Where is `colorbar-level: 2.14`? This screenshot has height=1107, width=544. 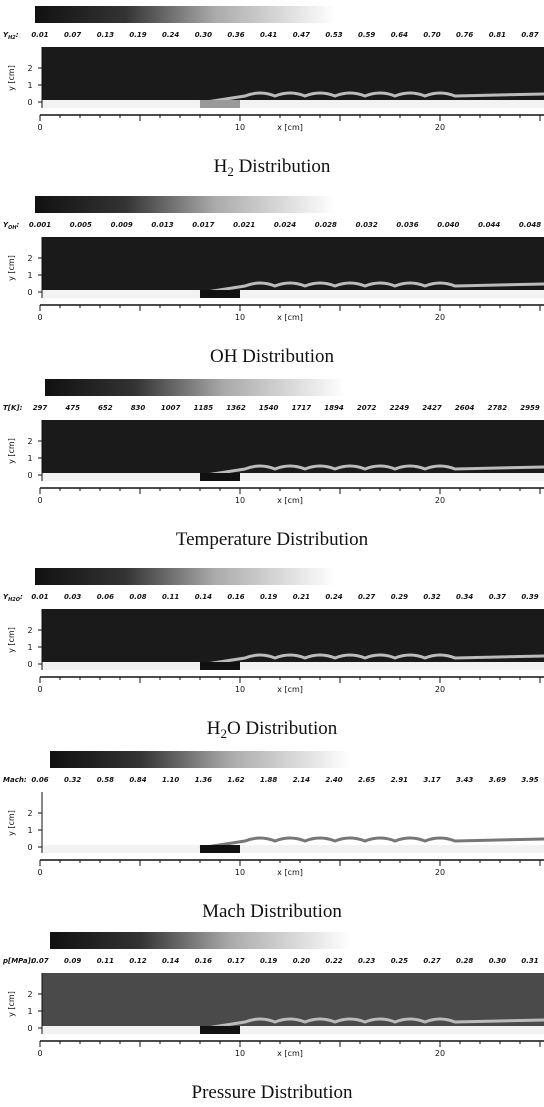 colorbar-level: 2.14 is located at coordinates (301, 780).